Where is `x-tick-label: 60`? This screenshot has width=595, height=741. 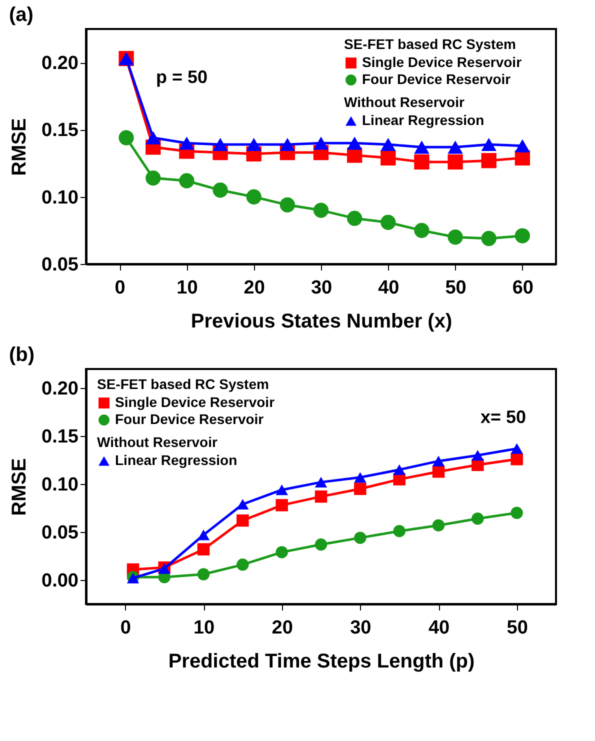 x-tick-label: 60 is located at coordinates (523, 288).